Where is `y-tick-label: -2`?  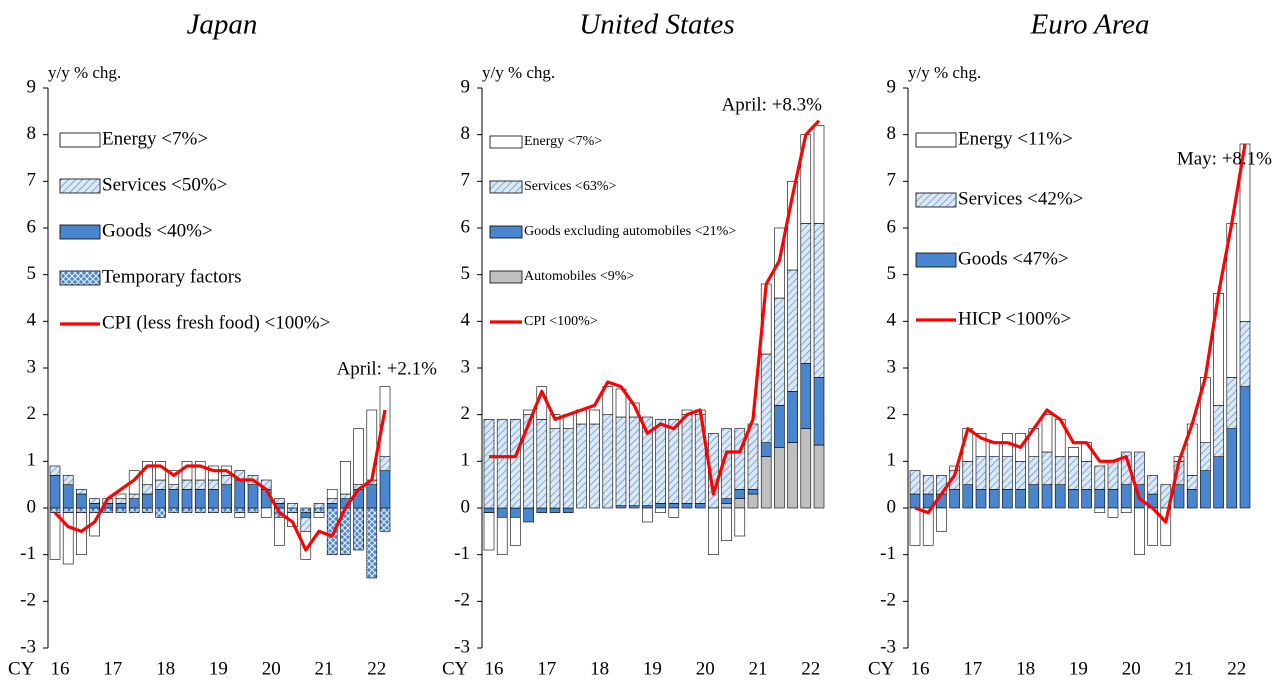 y-tick-label: -2 is located at coordinates (462, 600).